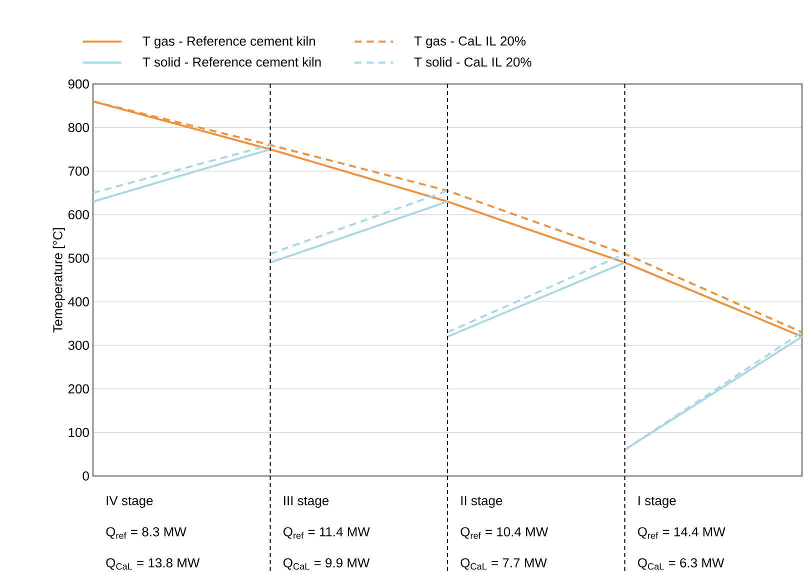  Describe the element at coordinates (153, 564) in the screenshot. I see `text: Q$_{CaL}$ = 13.8 MW` at that location.